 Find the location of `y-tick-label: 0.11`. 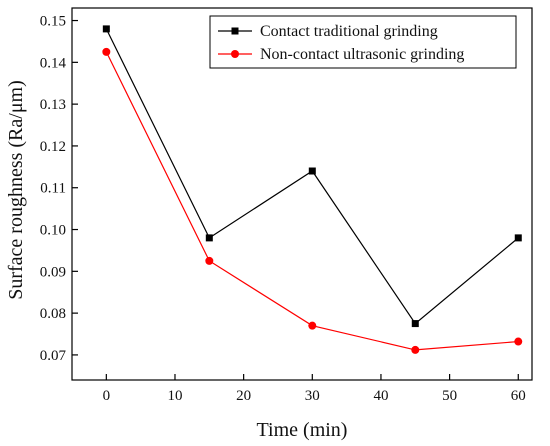

y-tick-label: 0.11 is located at coordinates (53, 189).